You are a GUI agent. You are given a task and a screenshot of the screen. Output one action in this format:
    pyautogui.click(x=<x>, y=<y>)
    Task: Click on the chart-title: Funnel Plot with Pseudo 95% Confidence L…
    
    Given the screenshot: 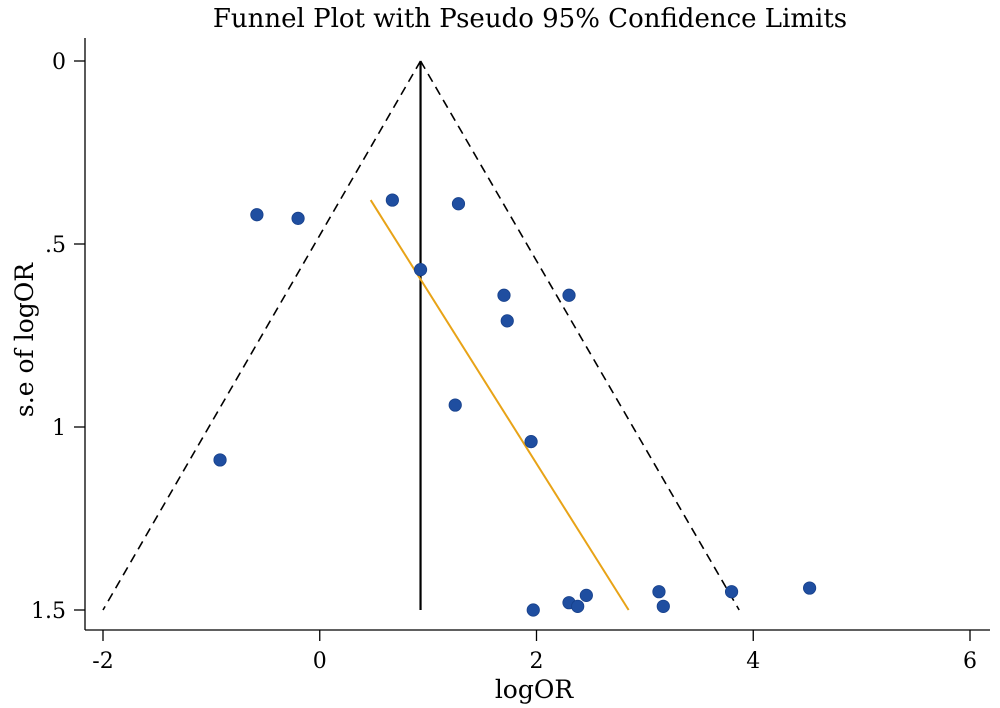 What is the action you would take?
    pyautogui.click(x=530, y=19)
    